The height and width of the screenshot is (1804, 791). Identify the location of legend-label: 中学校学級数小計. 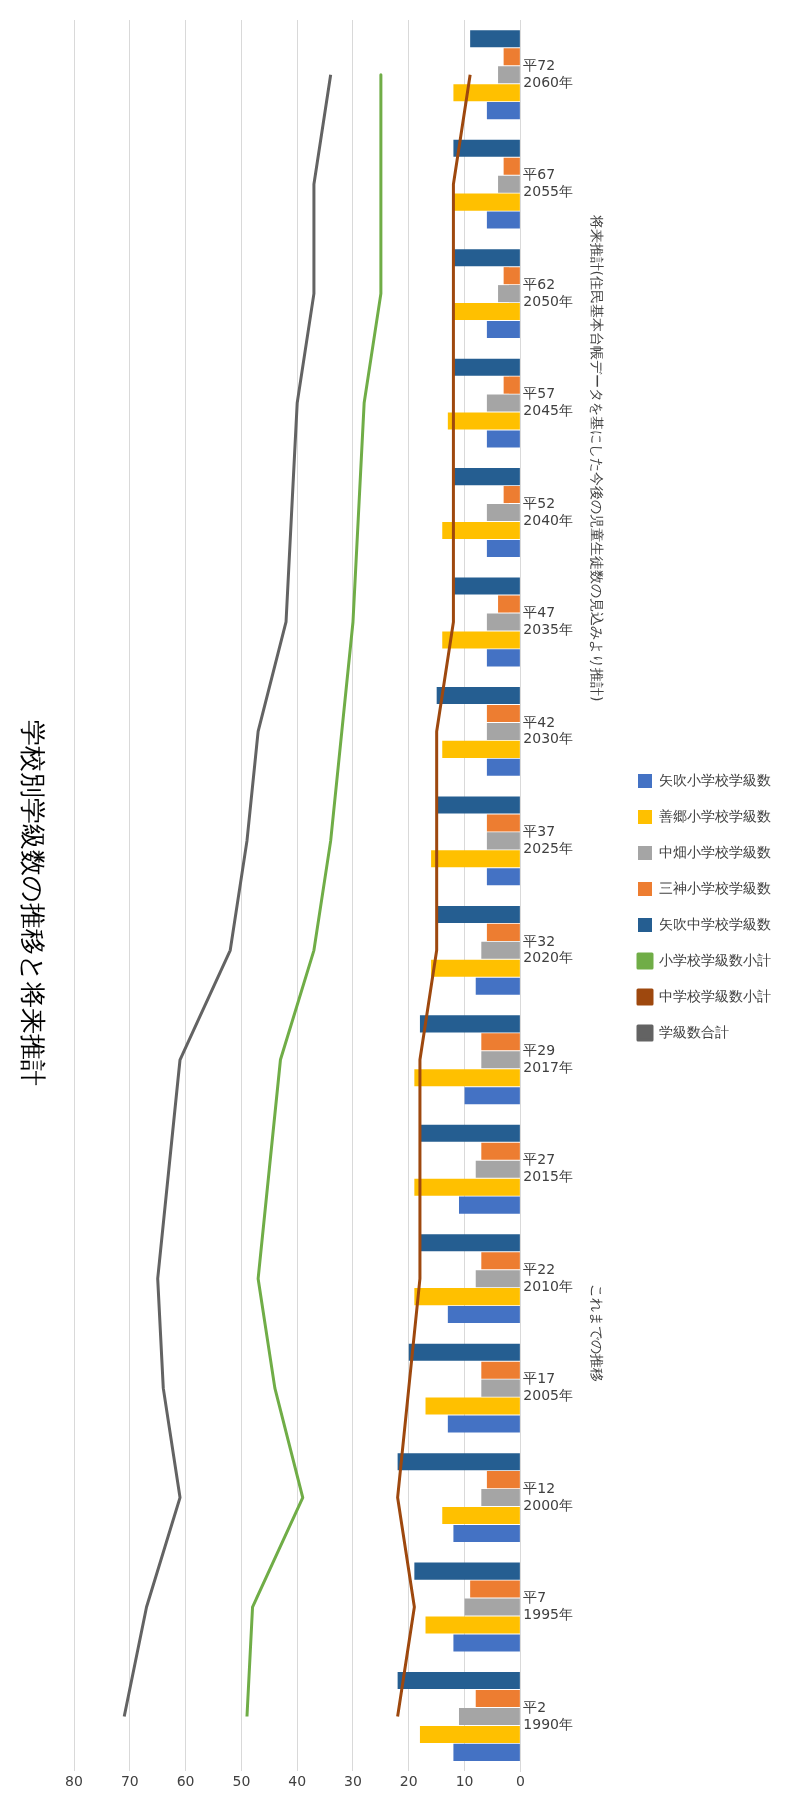
(715, 995).